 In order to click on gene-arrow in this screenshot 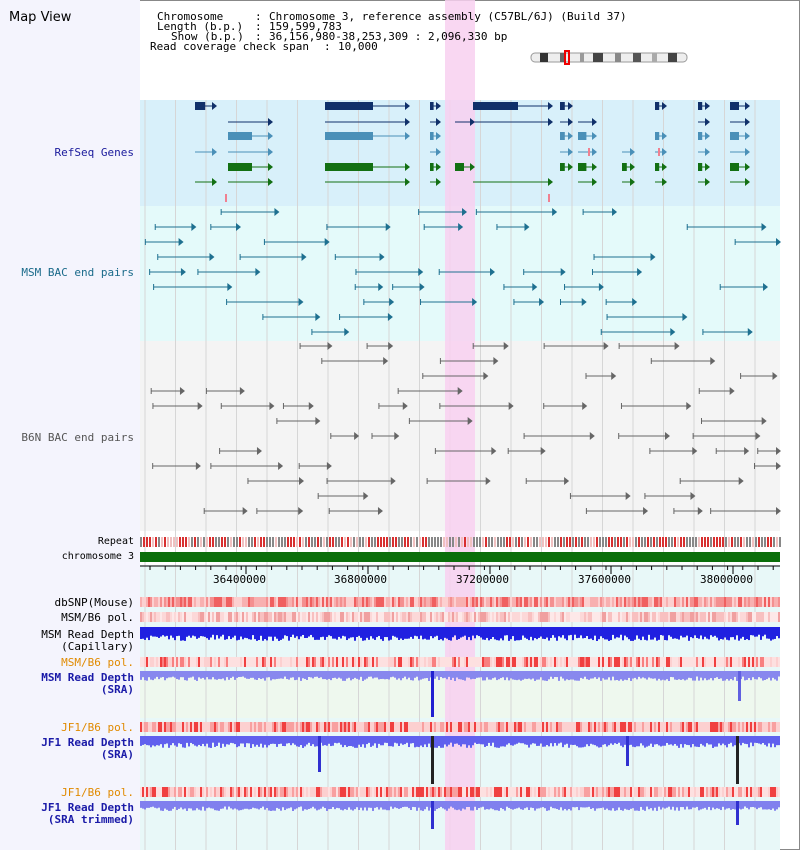, I will do `click(550, 106)`.